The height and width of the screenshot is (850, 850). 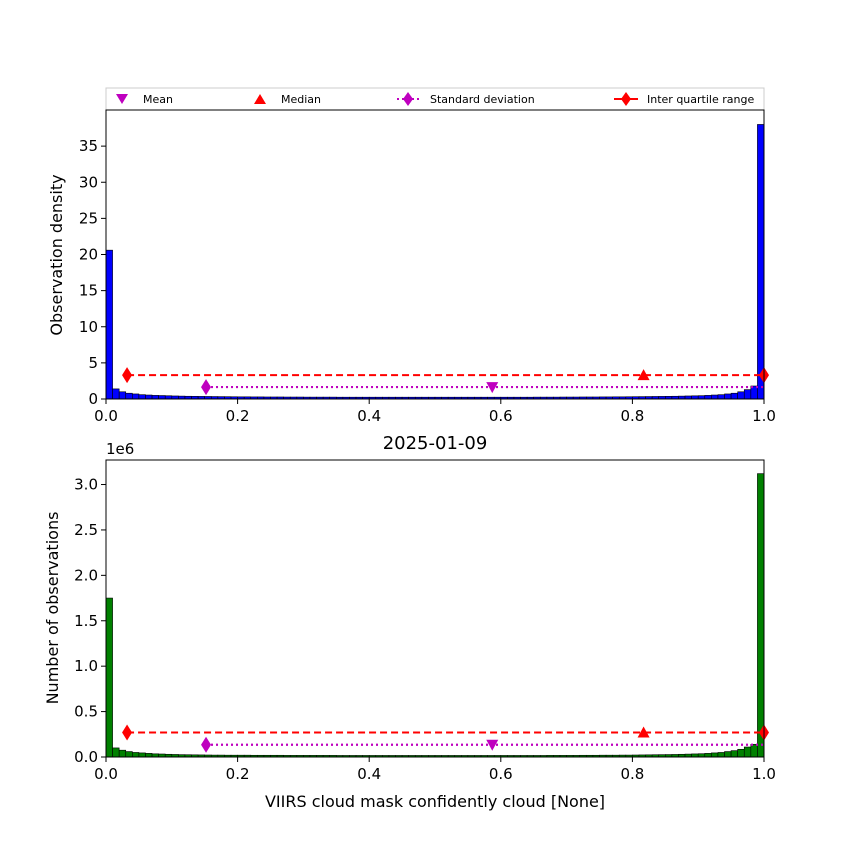 I want to click on density-y-ticks: 0 5 10 15 20 25 30 35, so click(x=92, y=272).